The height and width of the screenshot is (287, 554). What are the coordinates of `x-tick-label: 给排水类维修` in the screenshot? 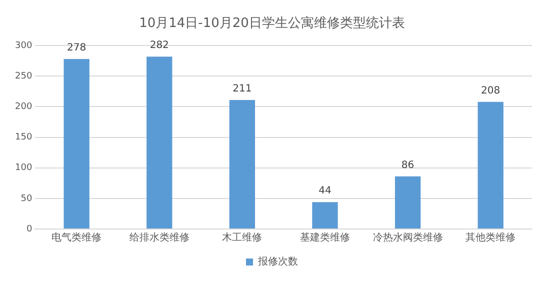 It's located at (159, 238).